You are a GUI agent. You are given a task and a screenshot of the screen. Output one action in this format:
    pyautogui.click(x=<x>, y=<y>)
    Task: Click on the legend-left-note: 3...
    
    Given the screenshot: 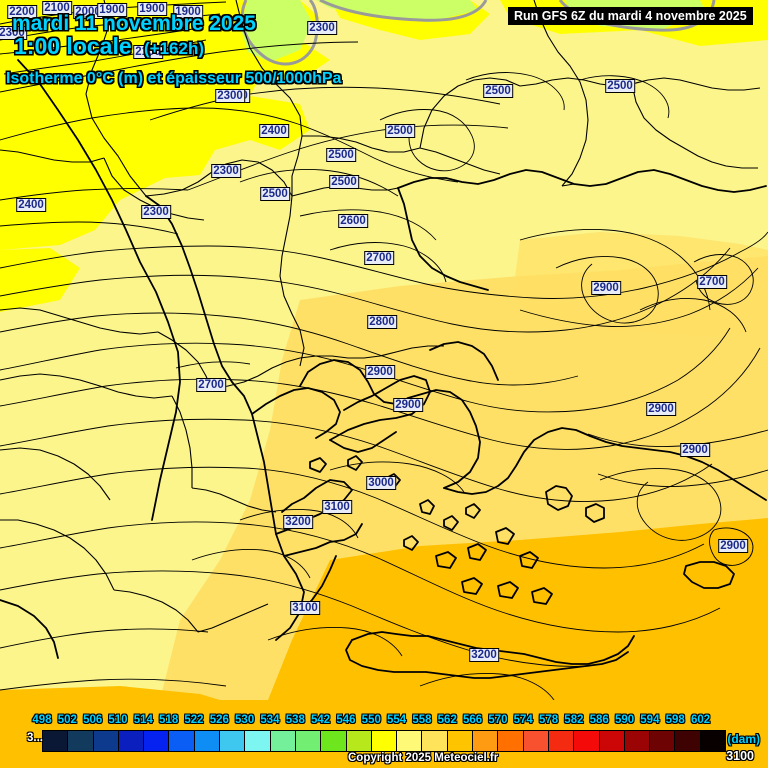 What is the action you would take?
    pyautogui.click(x=35, y=738)
    